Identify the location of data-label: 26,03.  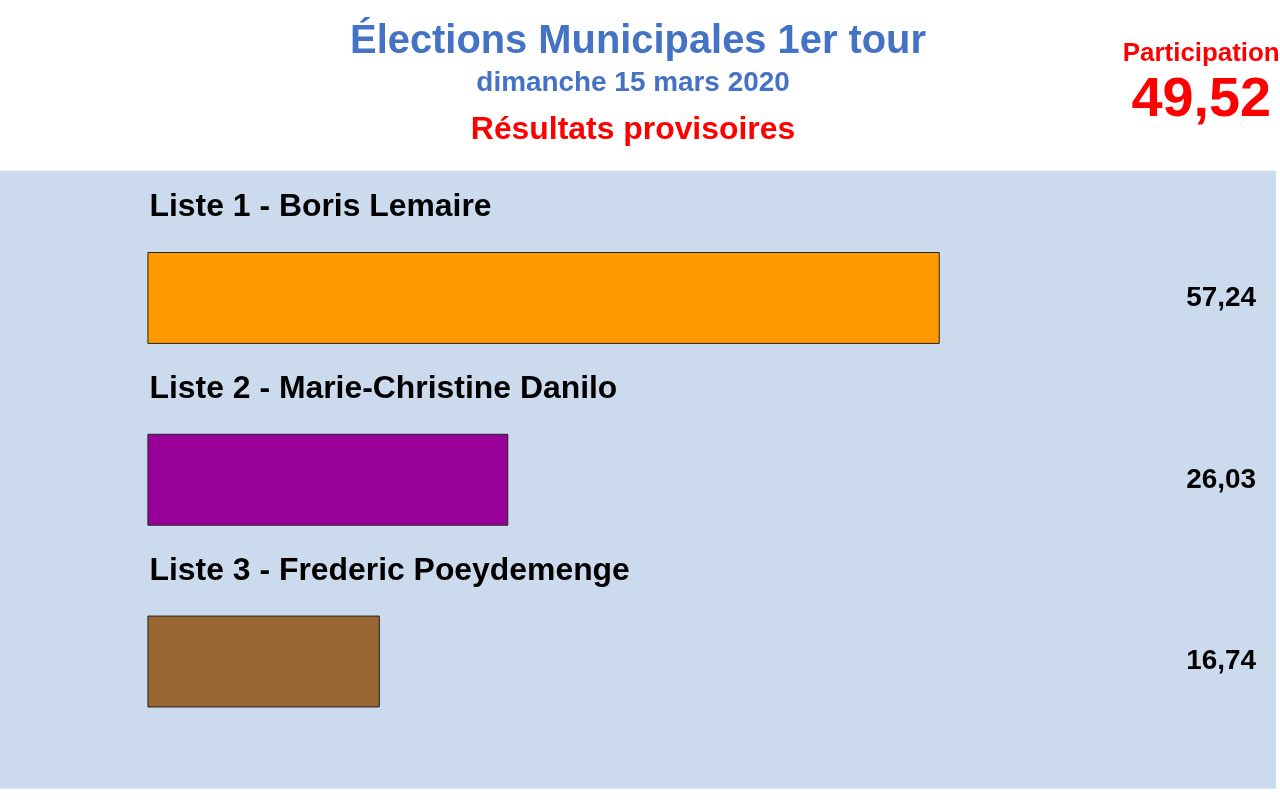
(1221, 478).